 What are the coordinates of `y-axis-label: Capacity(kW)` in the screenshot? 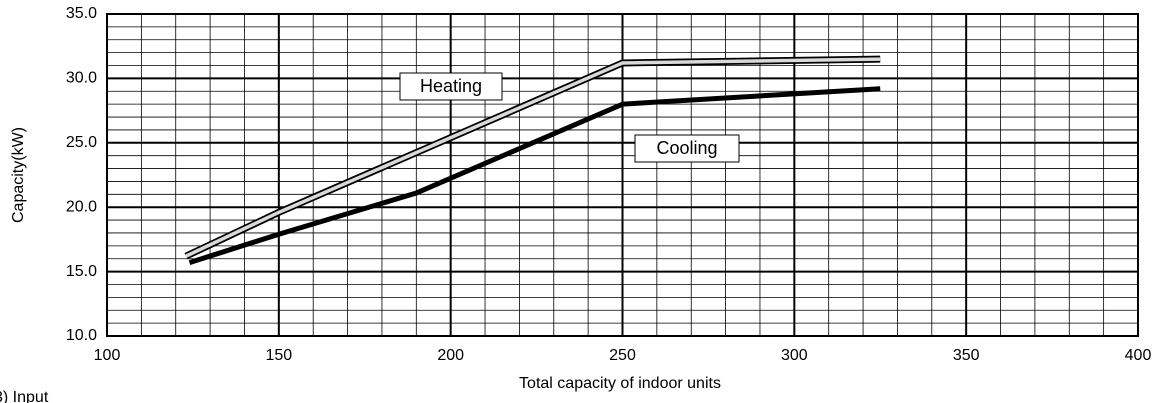 It's located at (18, 175).